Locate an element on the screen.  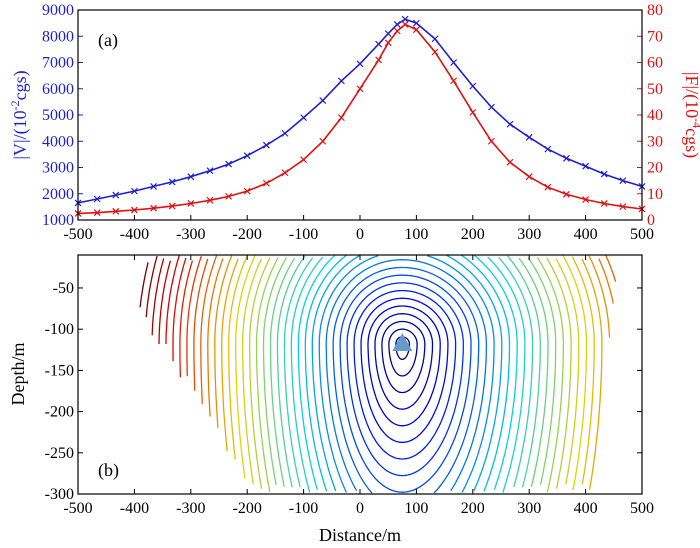
x-axis-label: Distance/m is located at coordinates (360, 535).